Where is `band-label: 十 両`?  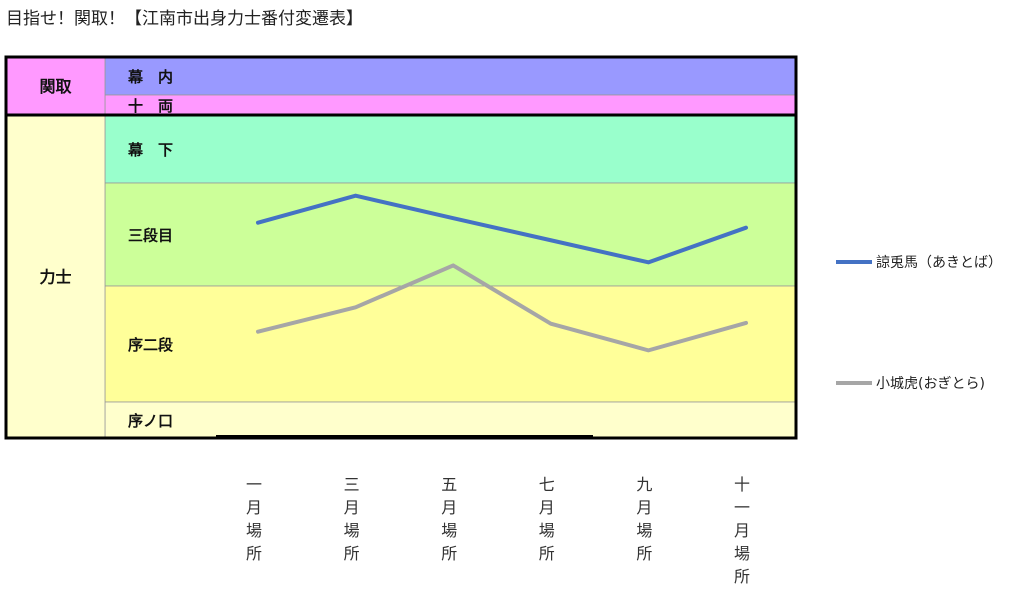 band-label: 十 両 is located at coordinates (150, 106).